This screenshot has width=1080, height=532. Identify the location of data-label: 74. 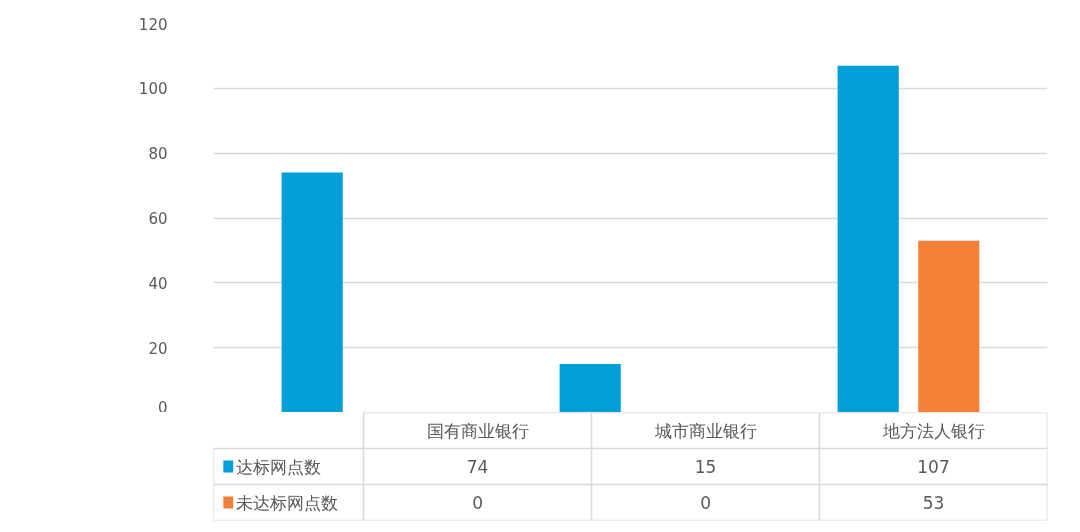
(477, 467).